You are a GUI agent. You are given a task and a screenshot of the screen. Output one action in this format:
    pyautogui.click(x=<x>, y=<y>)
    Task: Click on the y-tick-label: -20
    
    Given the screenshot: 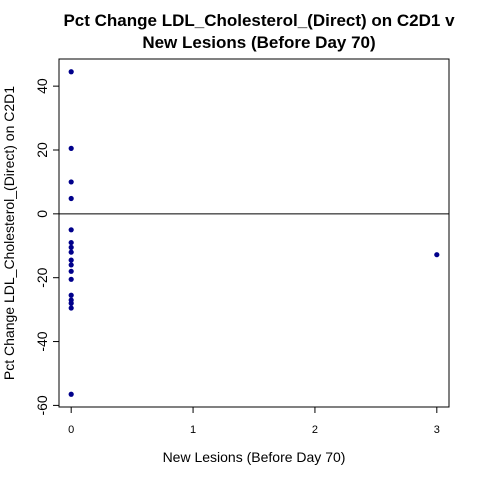 What is the action you would take?
    pyautogui.click(x=42, y=277)
    